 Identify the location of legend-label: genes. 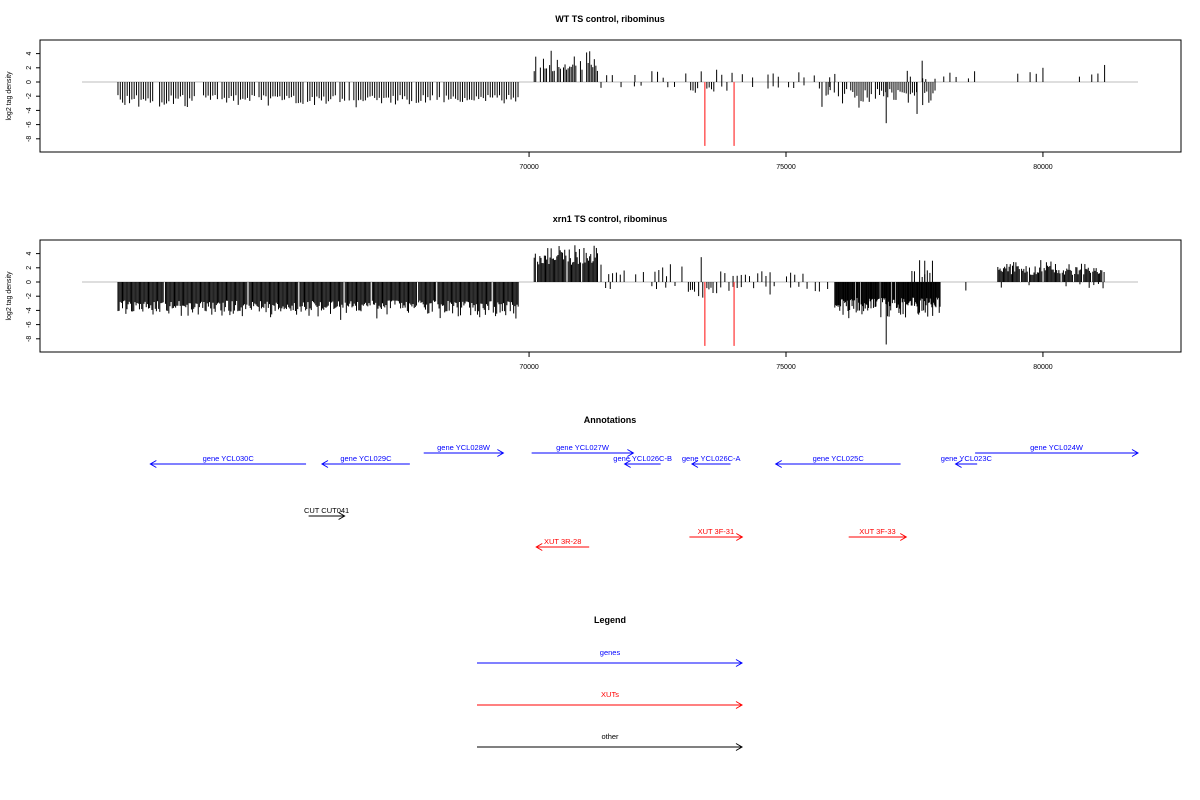
(610, 652).